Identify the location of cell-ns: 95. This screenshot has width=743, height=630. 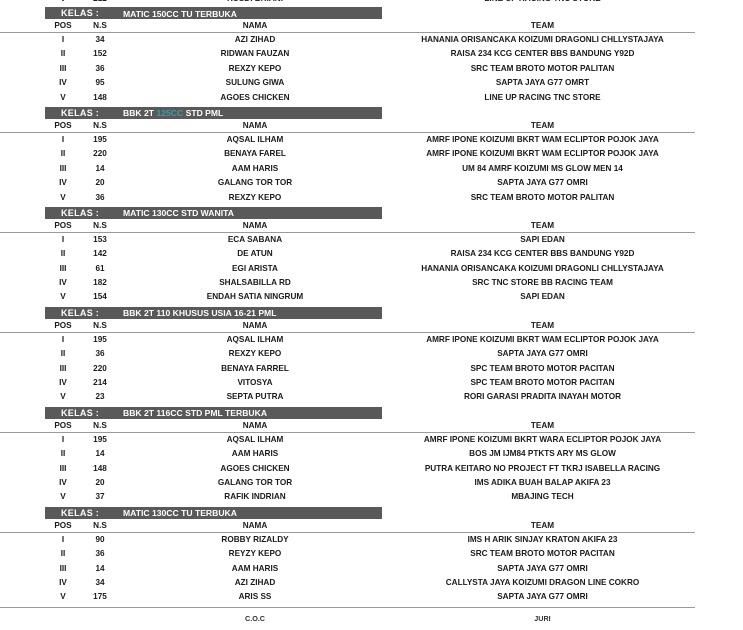
(100, 83).